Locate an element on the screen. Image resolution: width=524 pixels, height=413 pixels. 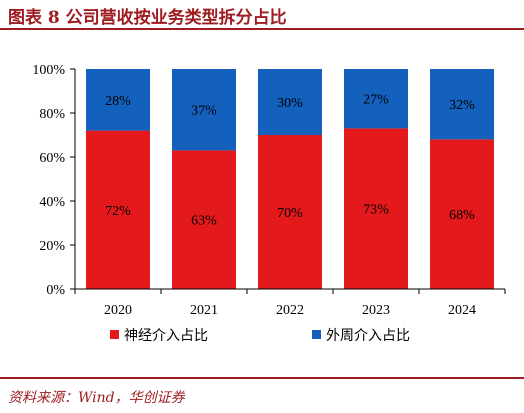
y-axis: 0% 20% 40% 60% 80% 100% is located at coordinates (54, 180).